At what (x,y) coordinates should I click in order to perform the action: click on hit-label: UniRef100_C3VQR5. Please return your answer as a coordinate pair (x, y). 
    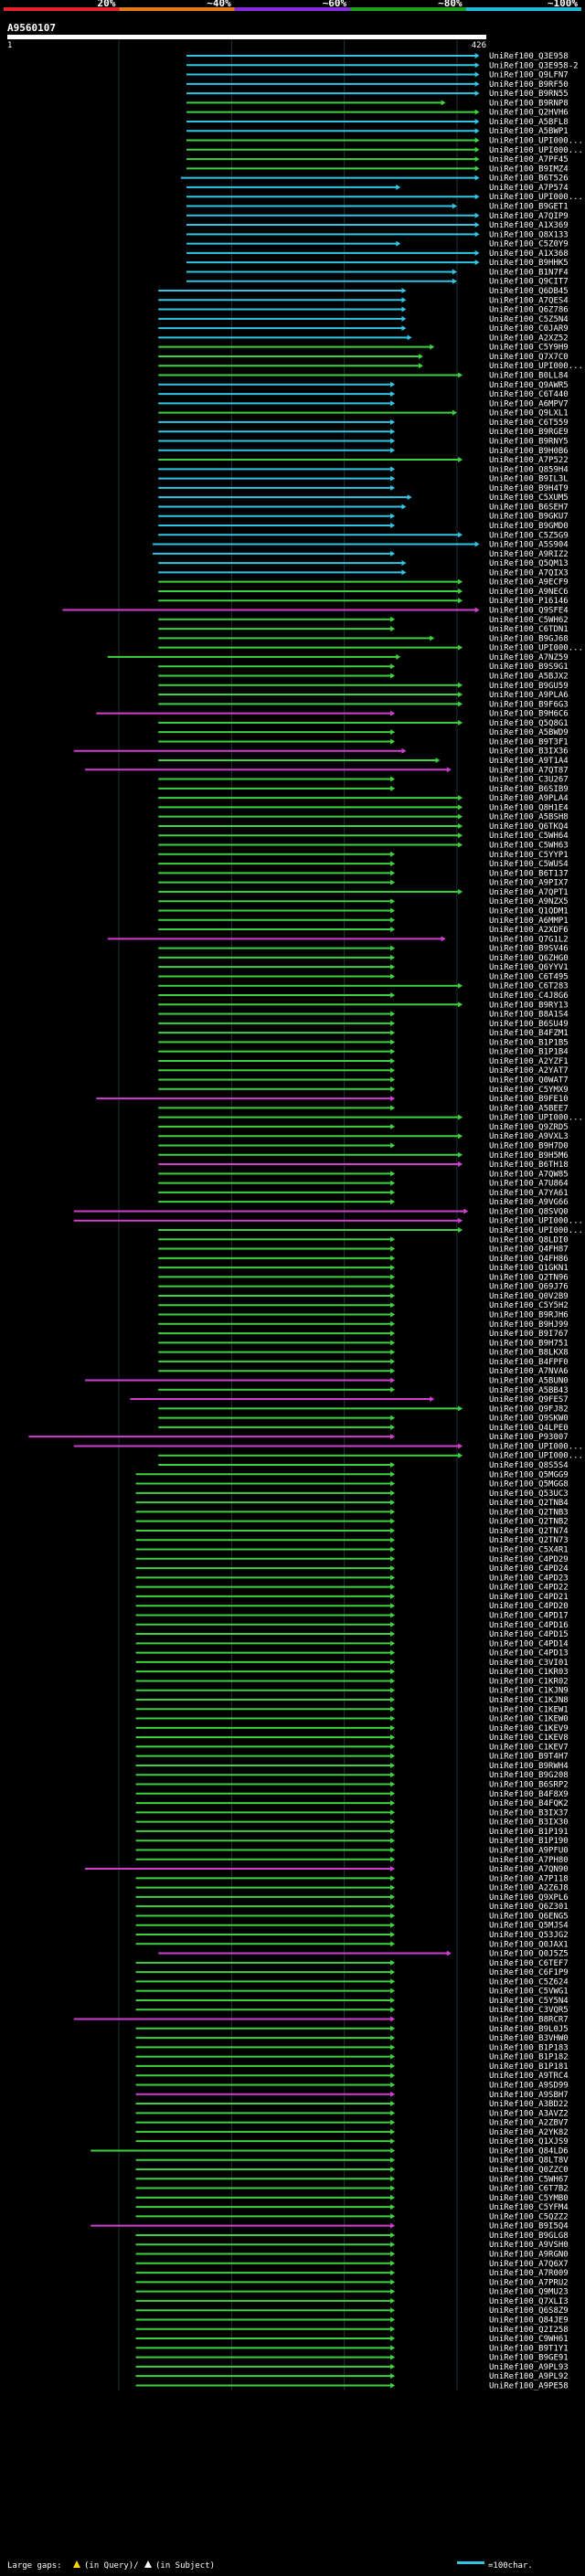
    Looking at the image, I should click on (529, 2010).